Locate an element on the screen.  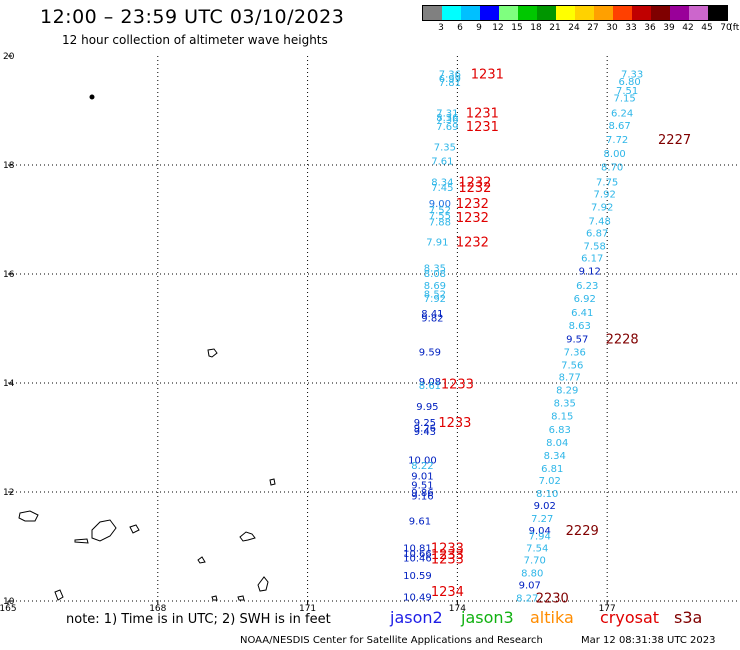
wave-height-label: 6.24 is located at coordinates (622, 114).